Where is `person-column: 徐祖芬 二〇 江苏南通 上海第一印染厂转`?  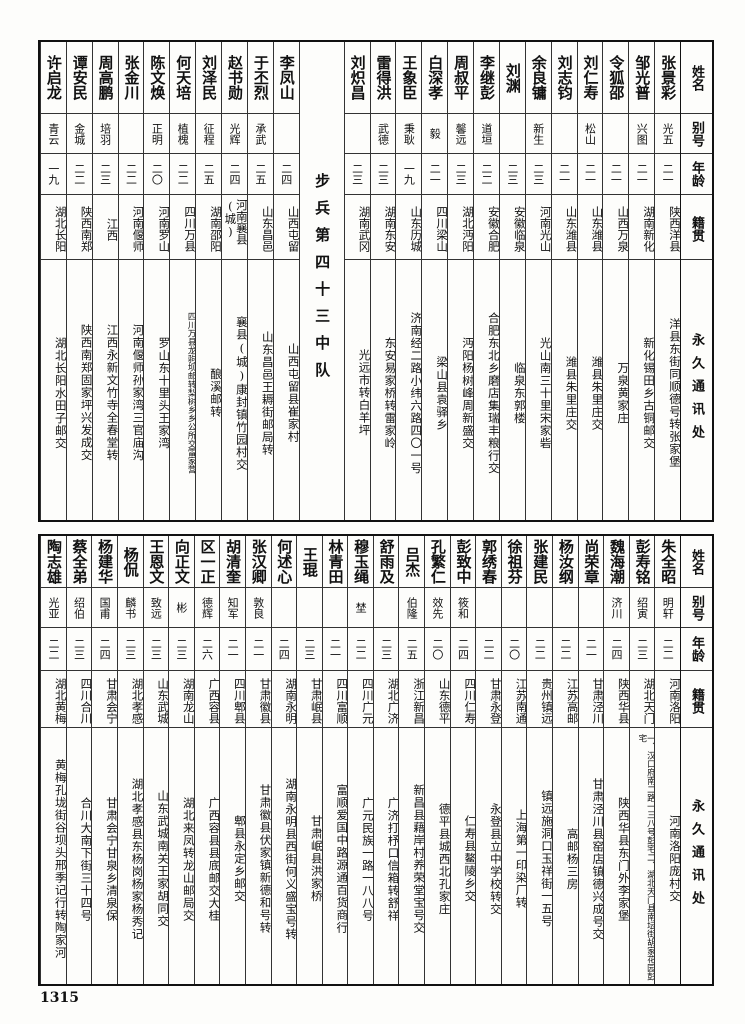
person-column: 徐祖芬 二〇 江苏南通 上海第一印染厂转 is located at coordinates (513, 760).